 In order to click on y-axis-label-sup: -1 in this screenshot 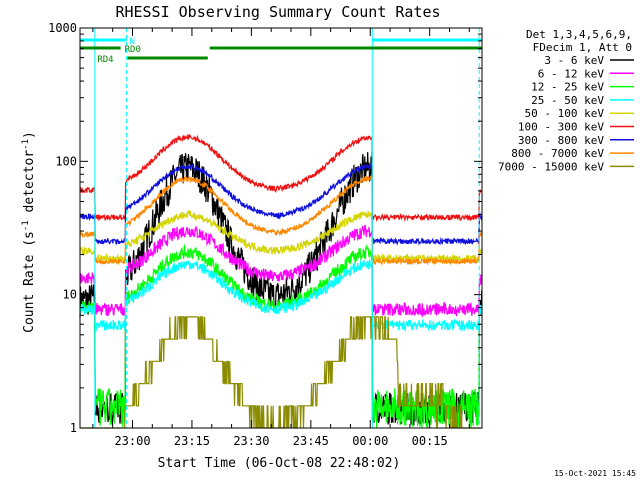, I will do `click(26, 225)`.